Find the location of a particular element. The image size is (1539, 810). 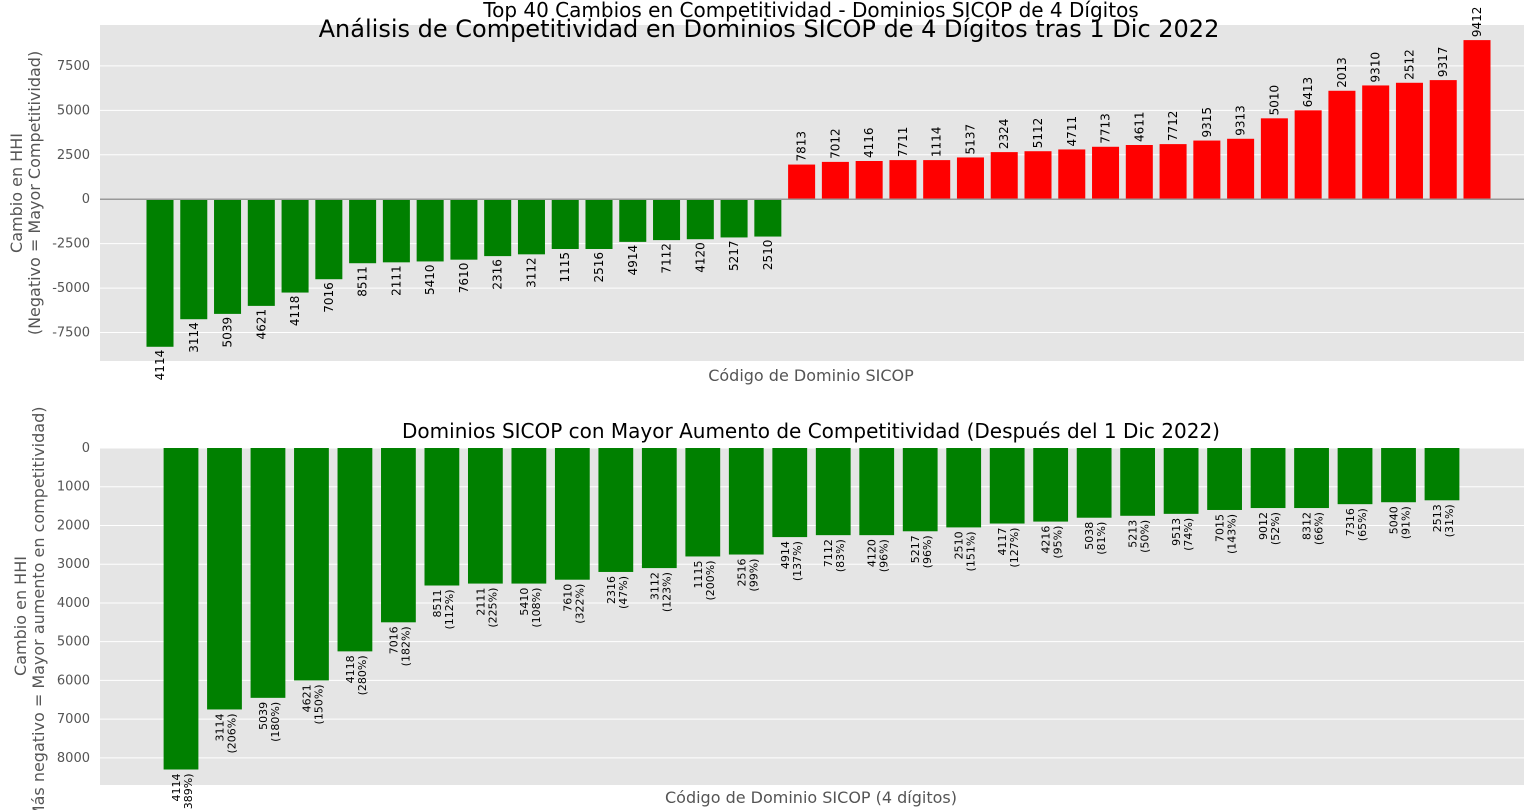

bottom-bar-code: 3114 is located at coordinates (219, 727).